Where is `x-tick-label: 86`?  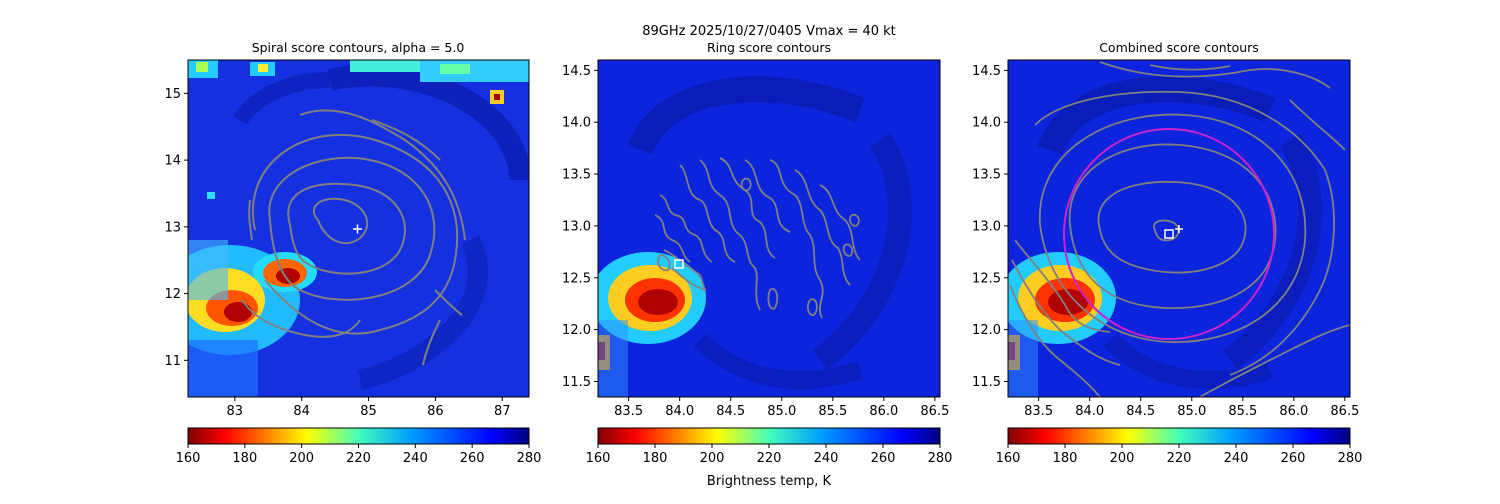 x-tick-label: 86 is located at coordinates (435, 411).